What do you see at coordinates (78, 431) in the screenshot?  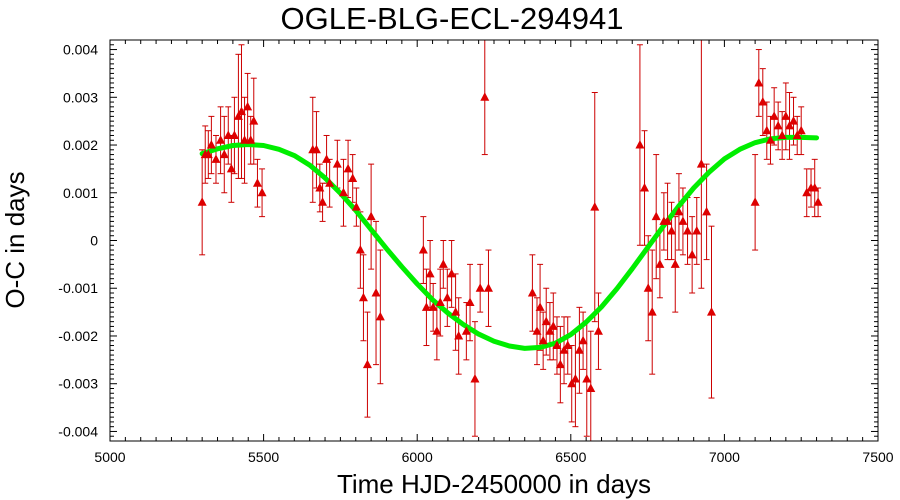 I see `y-tick-label: -0.004` at bounding box center [78, 431].